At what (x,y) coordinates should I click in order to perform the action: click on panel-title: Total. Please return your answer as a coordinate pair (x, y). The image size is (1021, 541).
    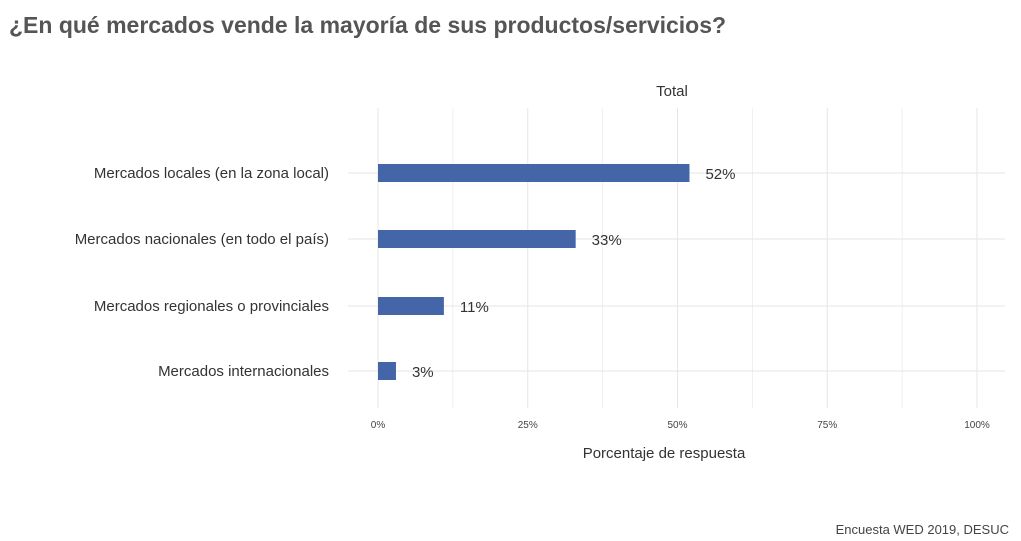
    Looking at the image, I should click on (672, 91).